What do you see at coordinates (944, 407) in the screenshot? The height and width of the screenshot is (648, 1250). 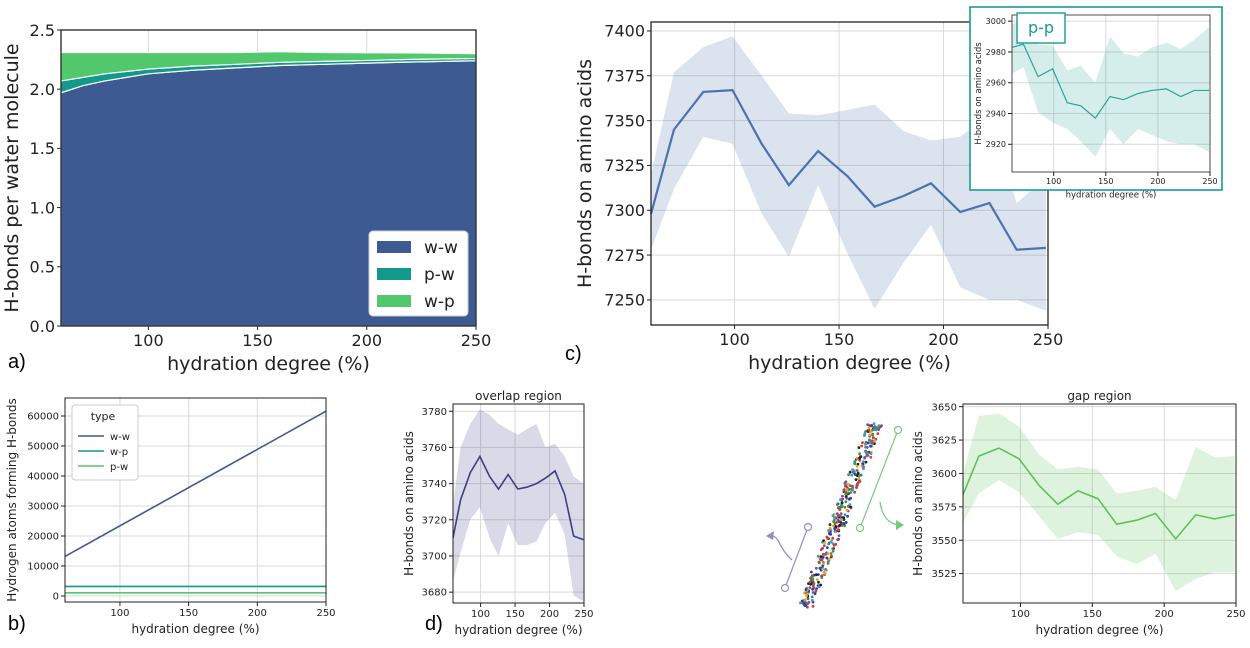 I see `y-tick-label: 3650` at bounding box center [944, 407].